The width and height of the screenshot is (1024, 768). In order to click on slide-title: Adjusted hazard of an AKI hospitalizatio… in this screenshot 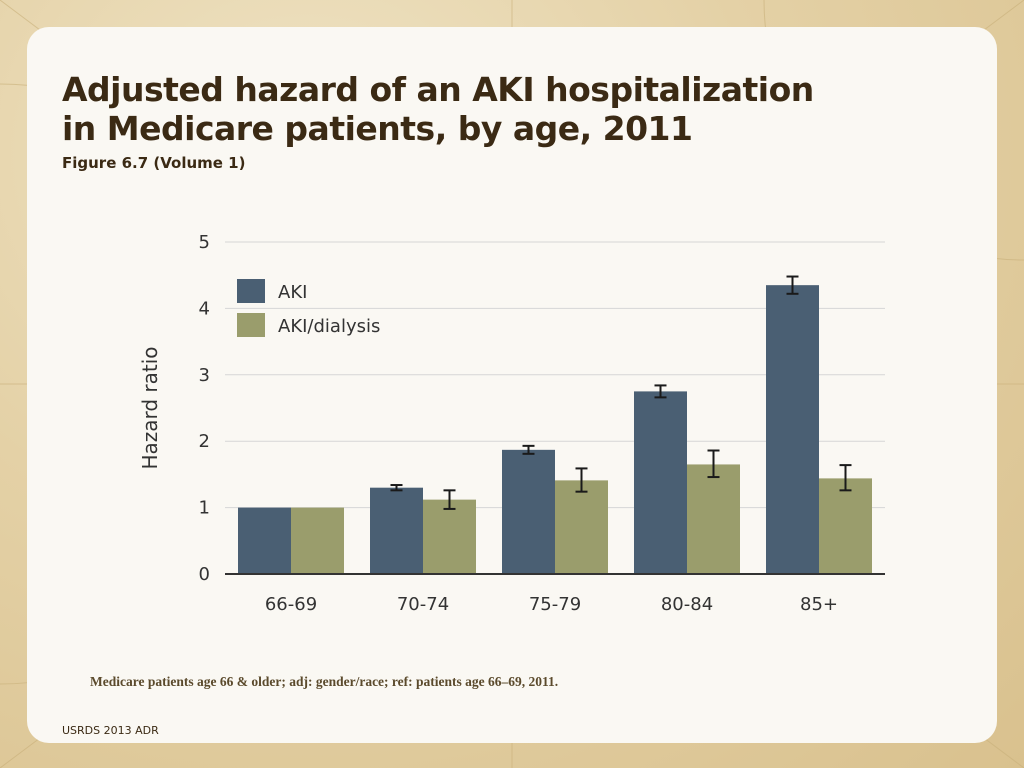, I will do `click(438, 109)`.